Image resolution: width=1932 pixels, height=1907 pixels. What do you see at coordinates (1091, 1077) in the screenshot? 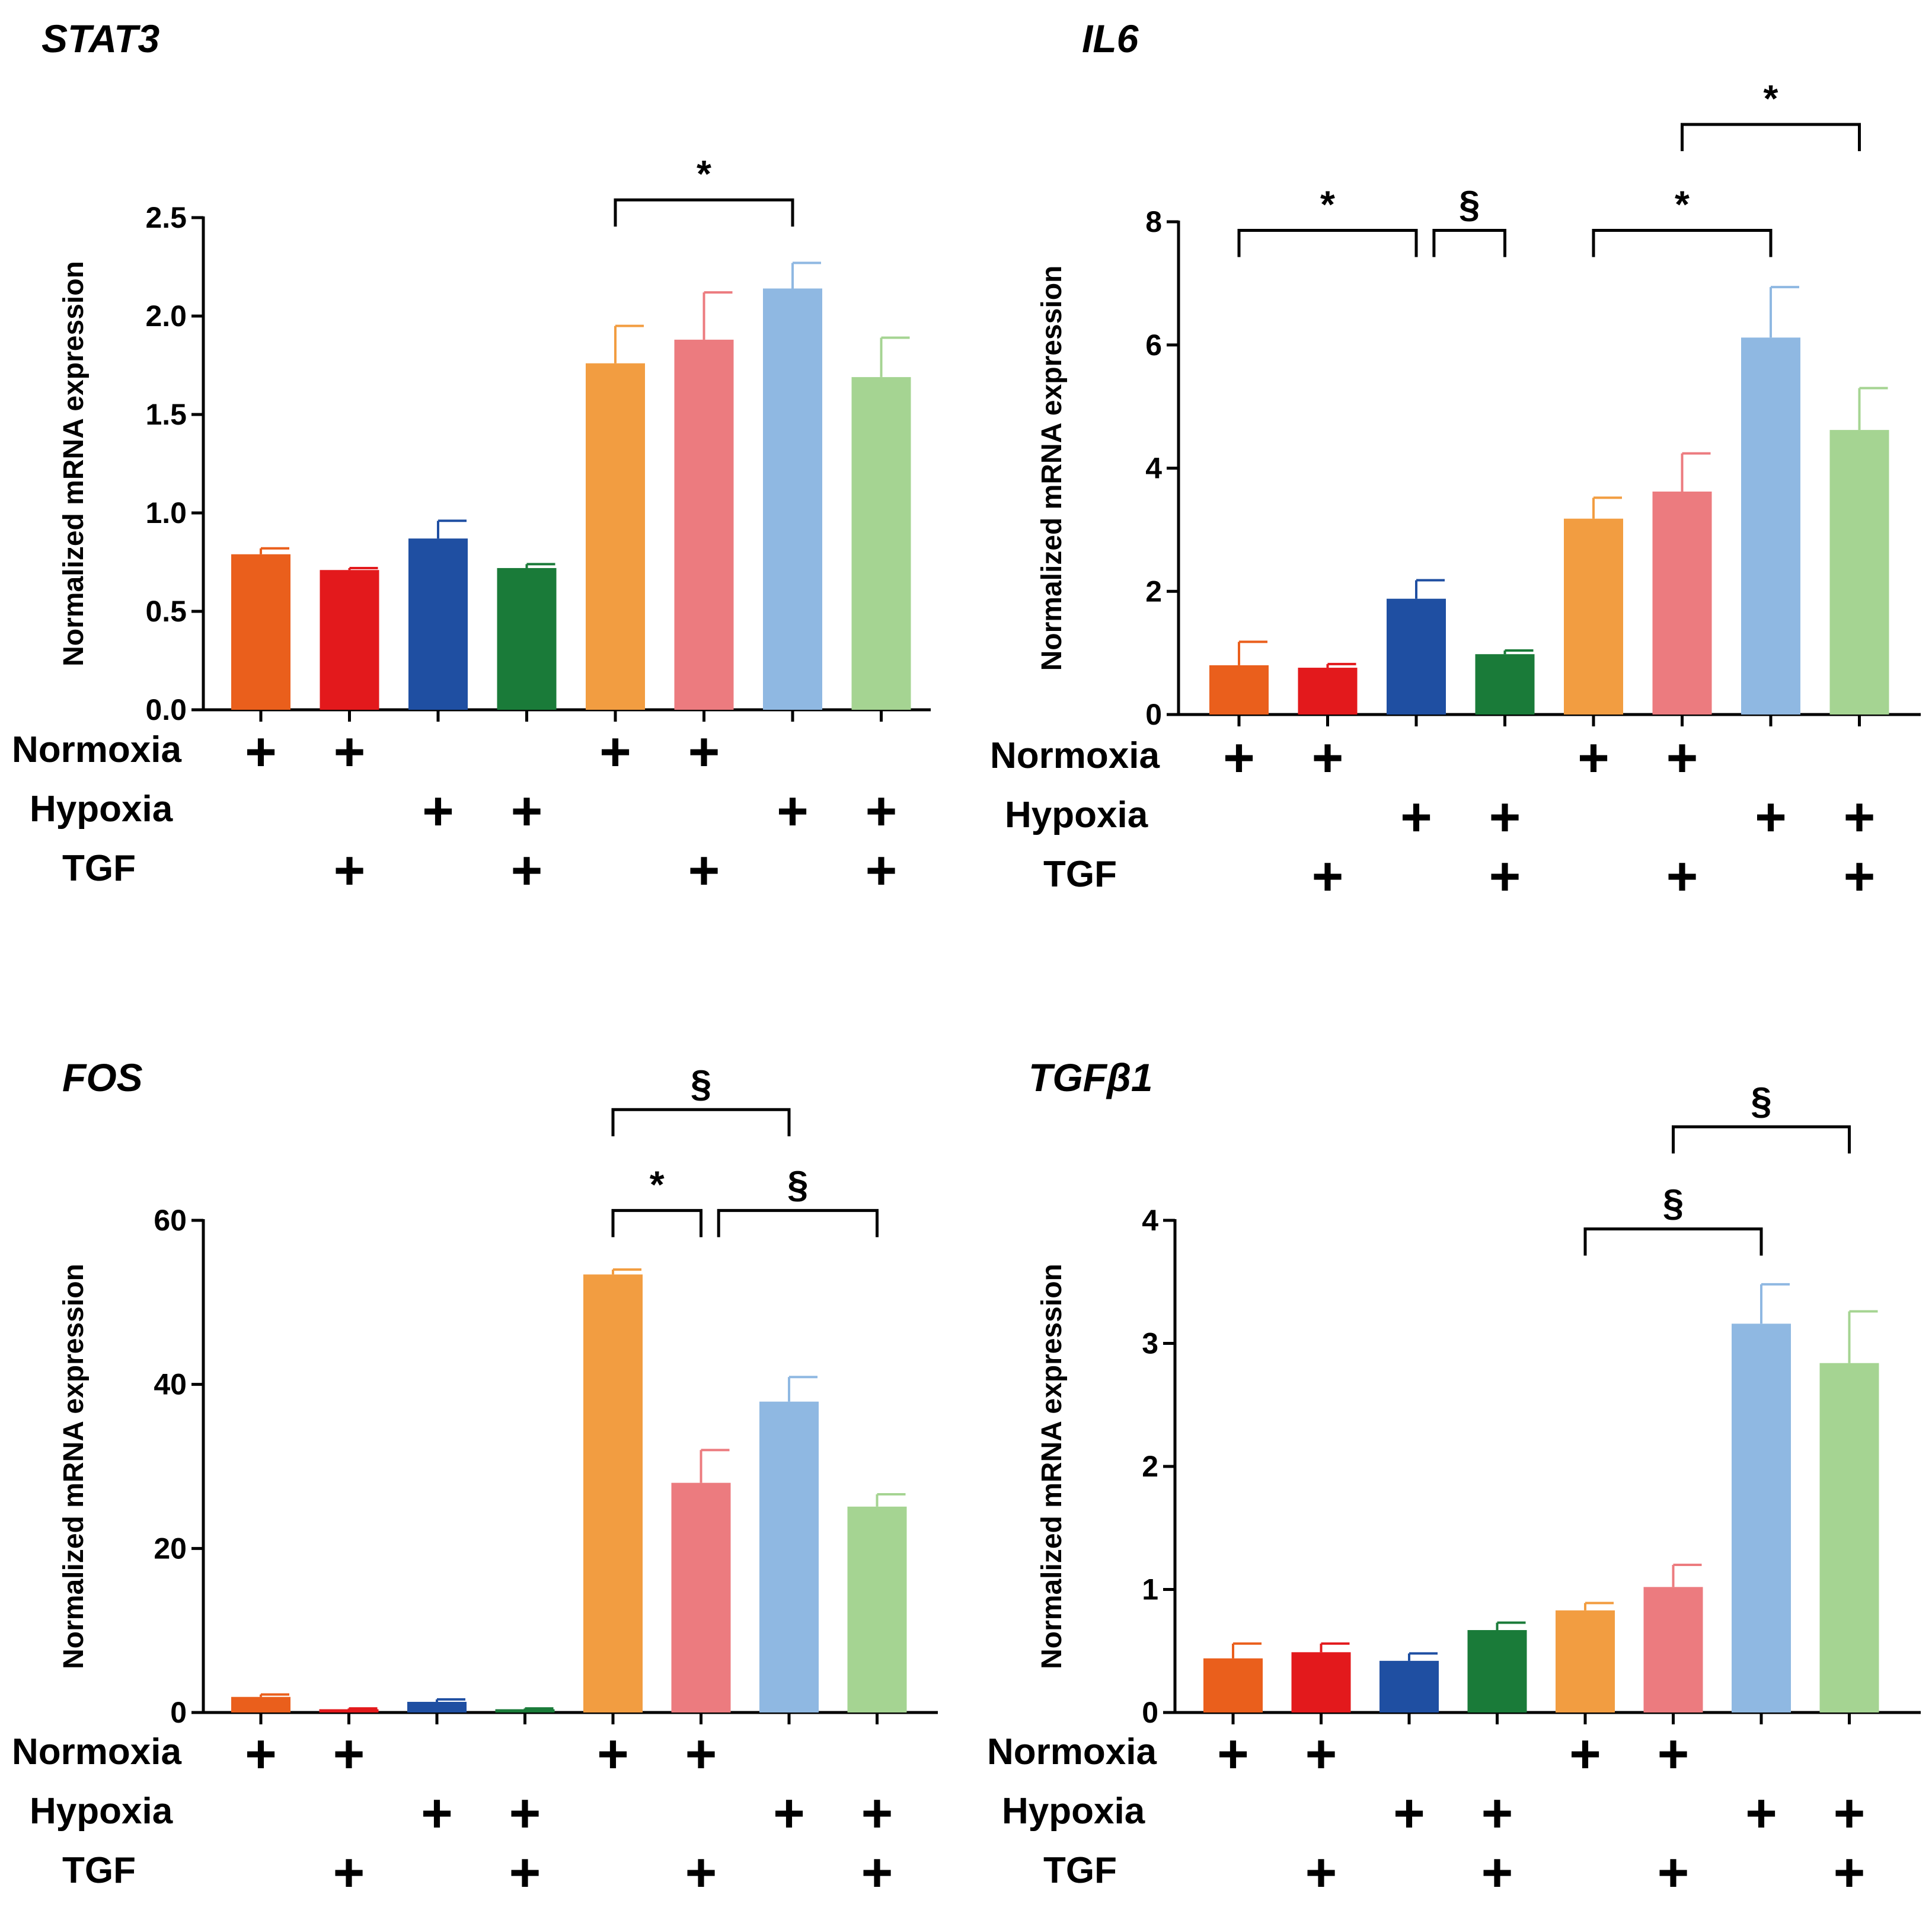
I see `chart-title: TGFβ1` at bounding box center [1091, 1077].